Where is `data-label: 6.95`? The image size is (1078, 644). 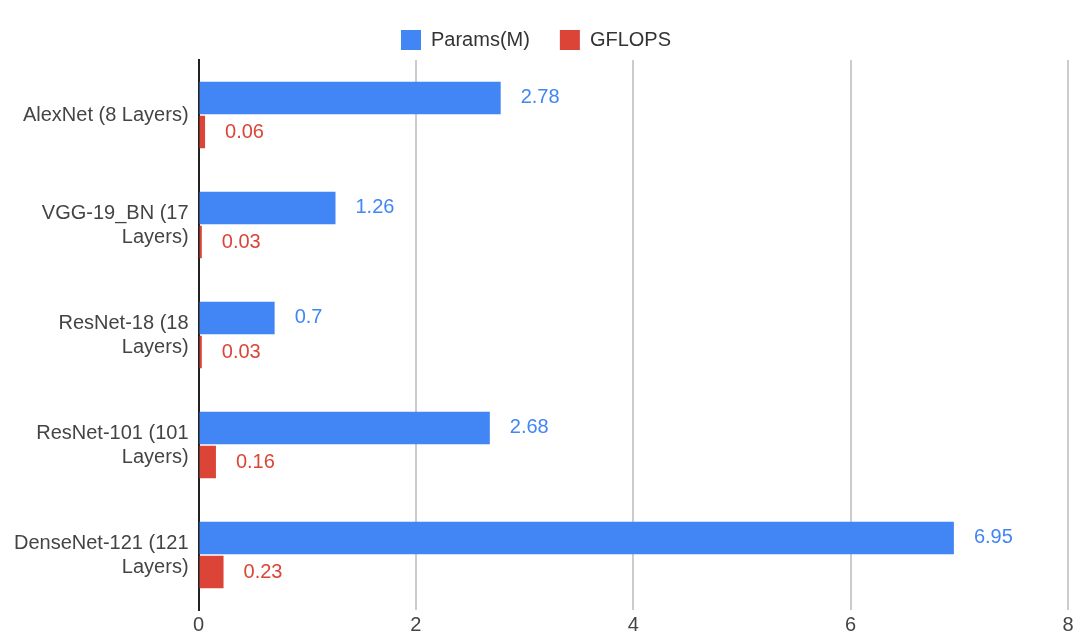 data-label: 6.95 is located at coordinates (993, 536).